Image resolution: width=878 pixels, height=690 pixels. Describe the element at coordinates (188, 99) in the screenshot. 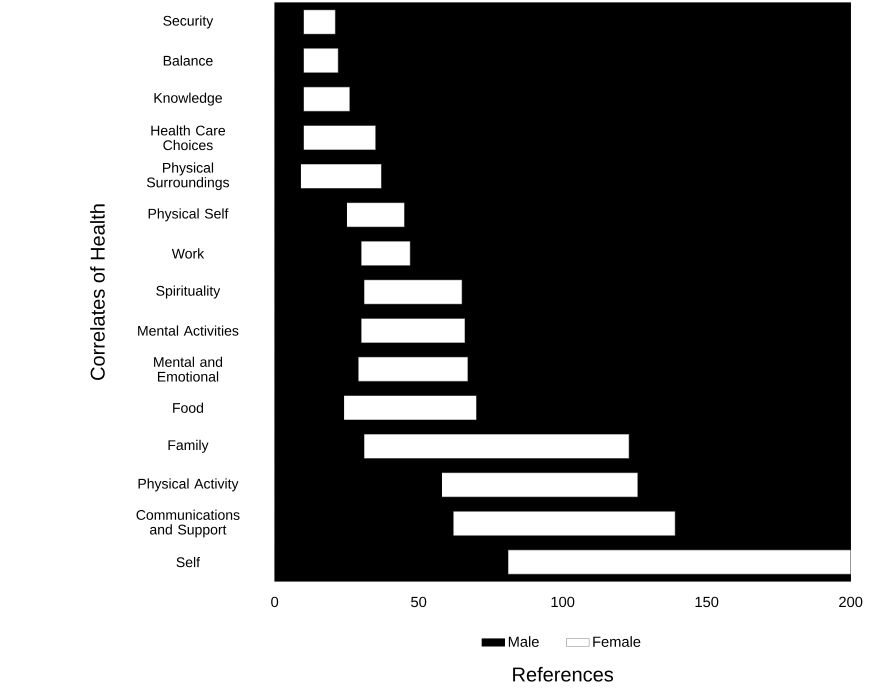

I see `y-tick-label: Knowledge` at that location.